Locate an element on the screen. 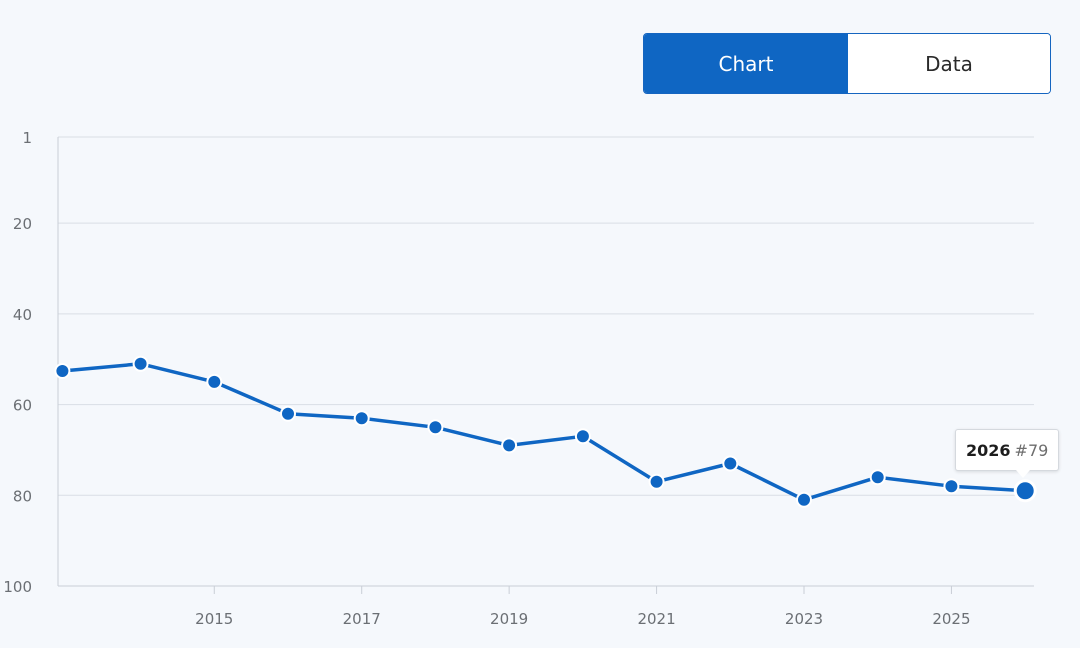  view-toggle: Chart Data is located at coordinates (847, 63).